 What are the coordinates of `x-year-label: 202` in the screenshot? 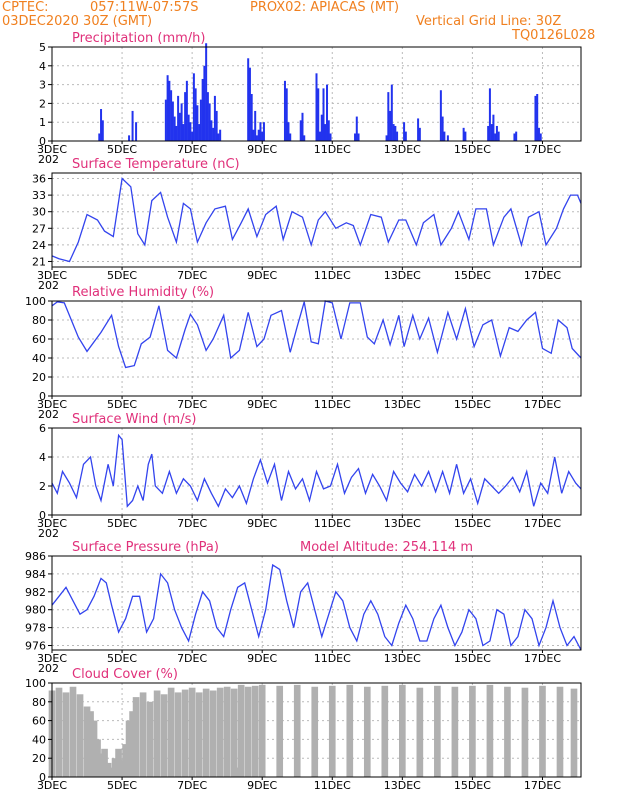 It's located at (48, 533).